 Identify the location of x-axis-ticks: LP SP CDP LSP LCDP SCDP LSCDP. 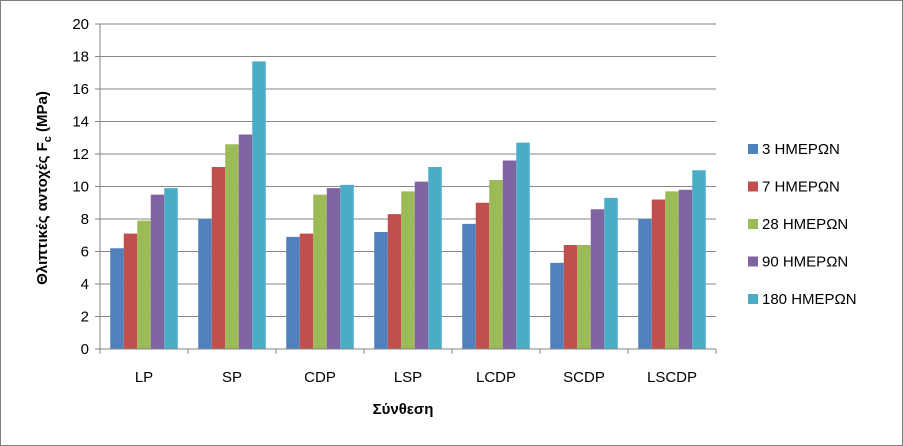
(408, 367).